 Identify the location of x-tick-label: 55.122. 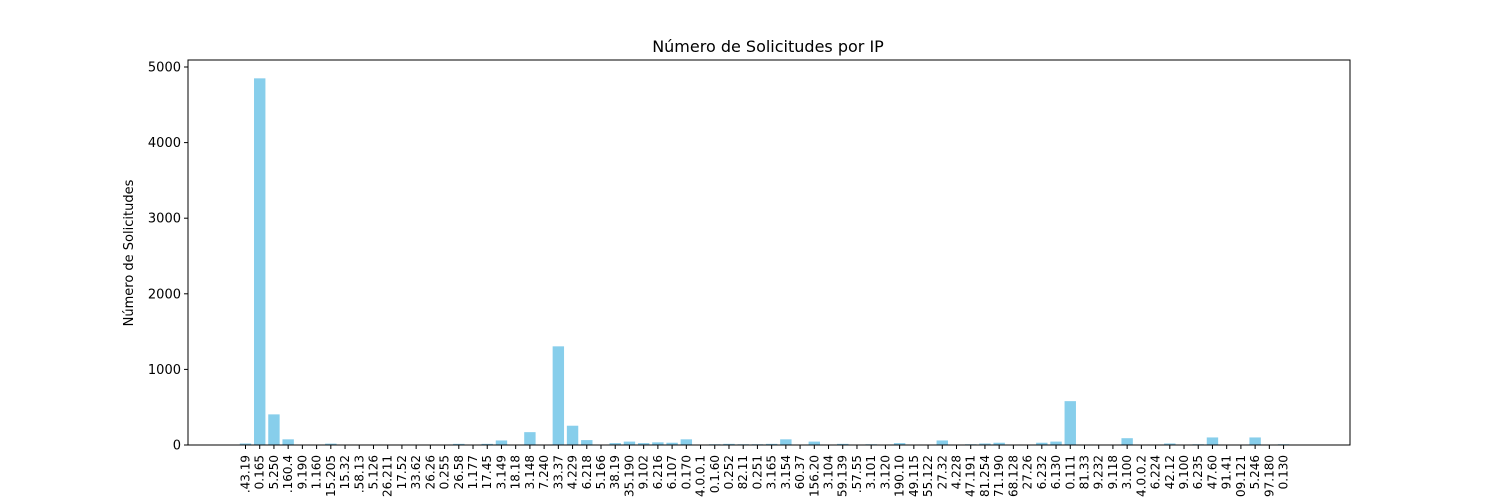
(928, 476).